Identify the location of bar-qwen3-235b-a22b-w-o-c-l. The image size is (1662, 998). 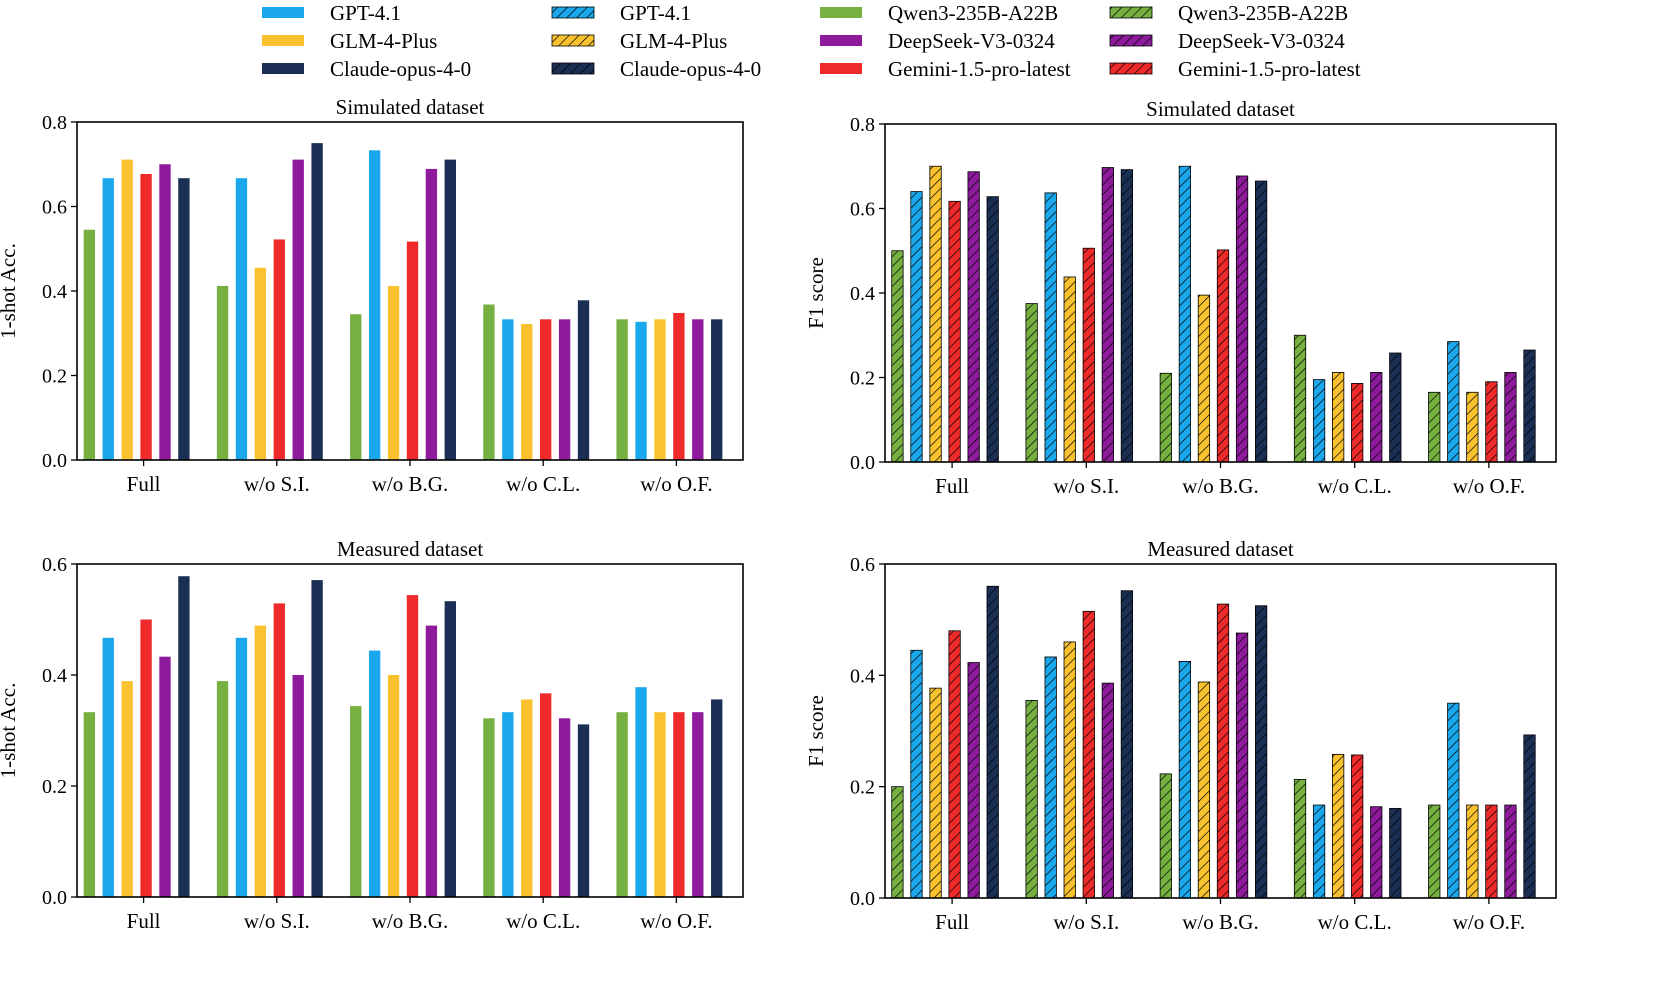
(489, 382).